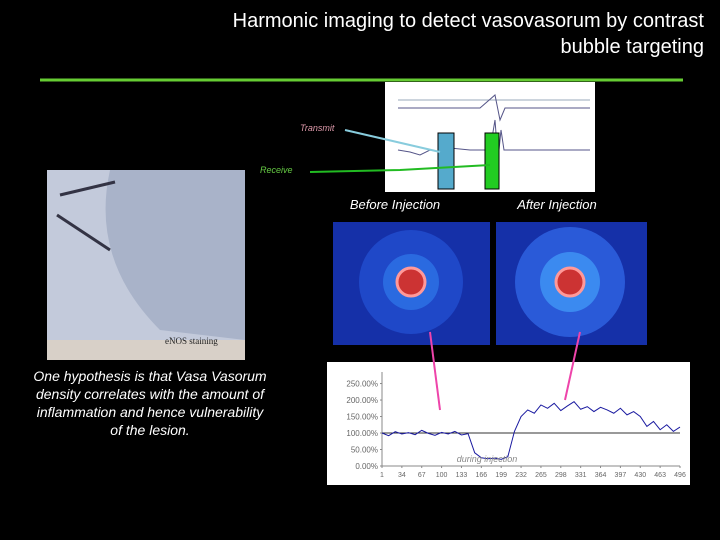 The image size is (720, 540). What do you see at coordinates (362, 417) in the screenshot?
I see `y-tick-label: 150.00%` at bounding box center [362, 417].